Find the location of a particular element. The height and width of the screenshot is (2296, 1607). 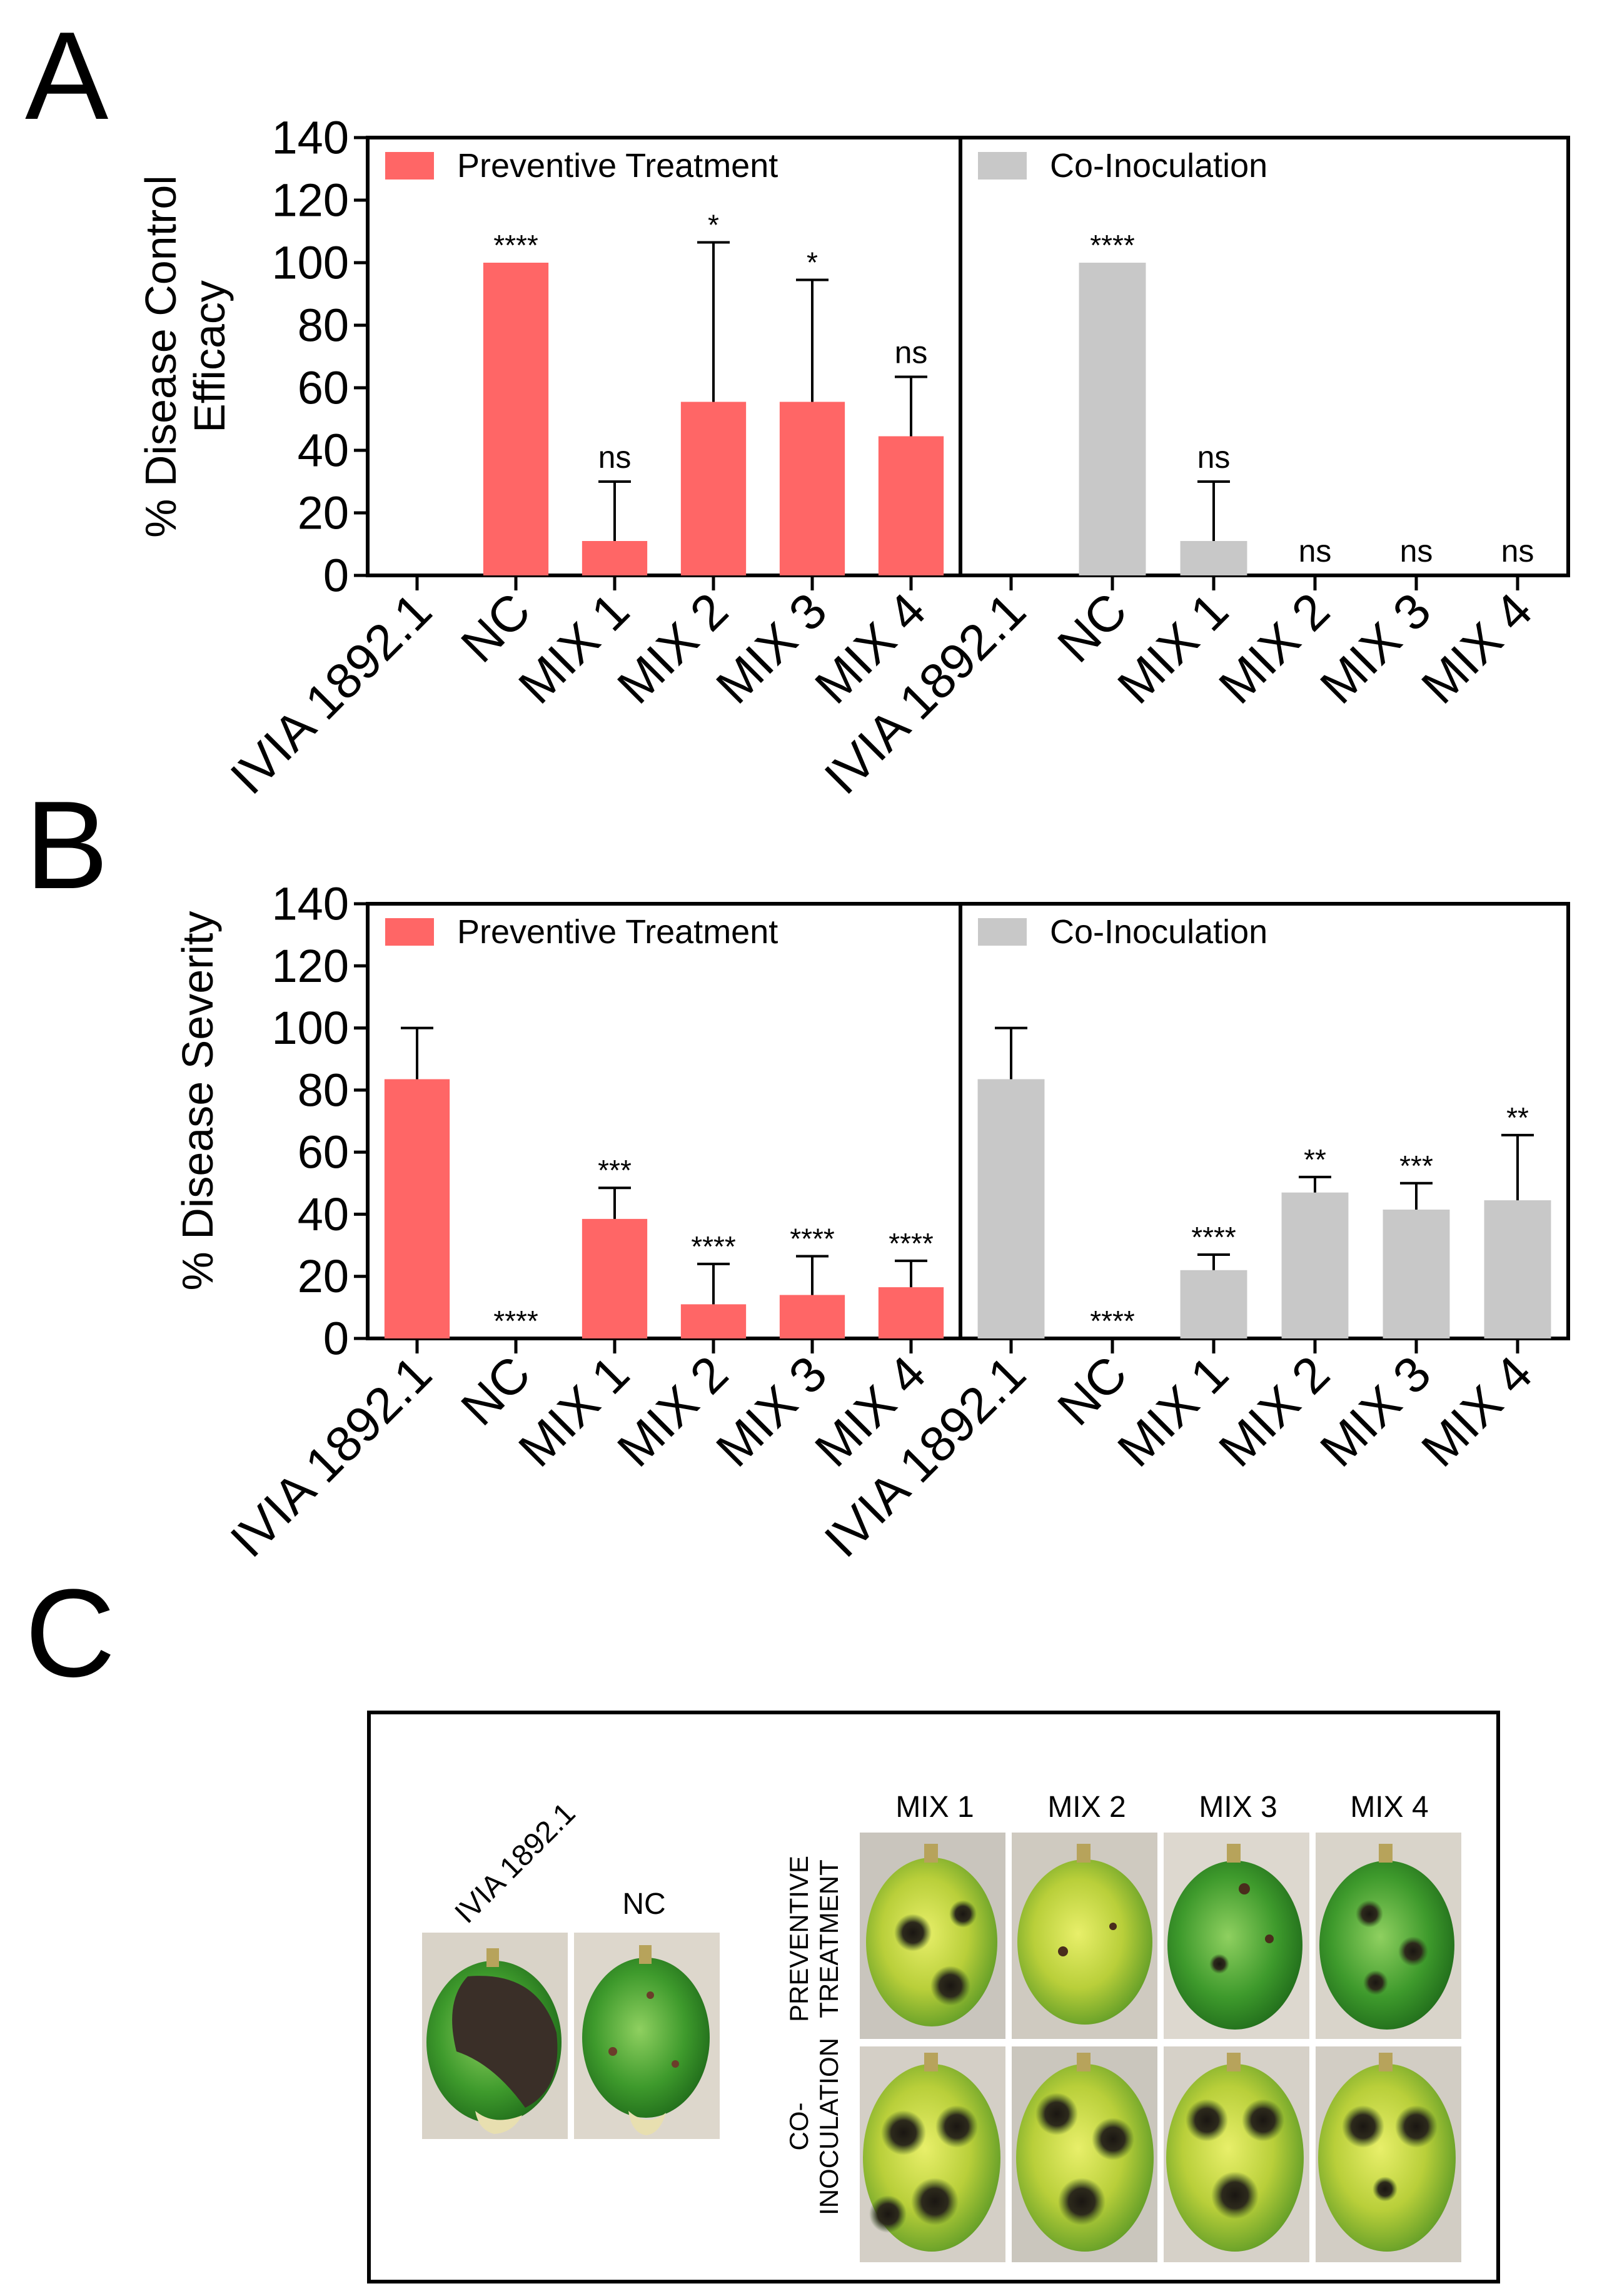

photo-ivia is located at coordinates (495, 2036).